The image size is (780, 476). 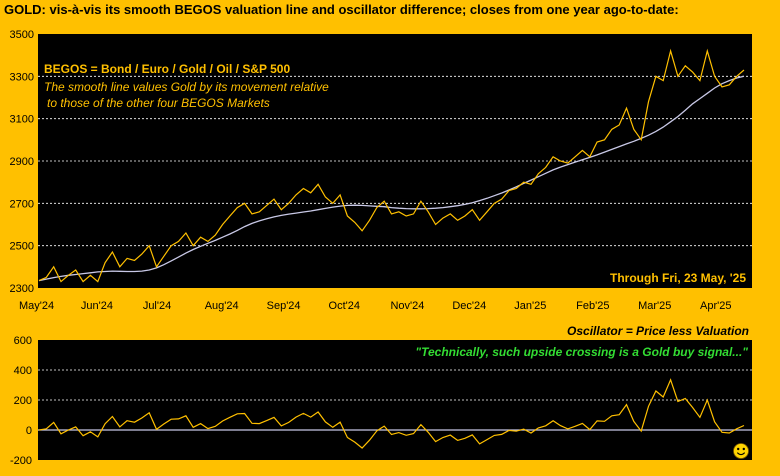 What do you see at coordinates (741, 451) in the screenshot?
I see `smiley-face-icon` at bounding box center [741, 451].